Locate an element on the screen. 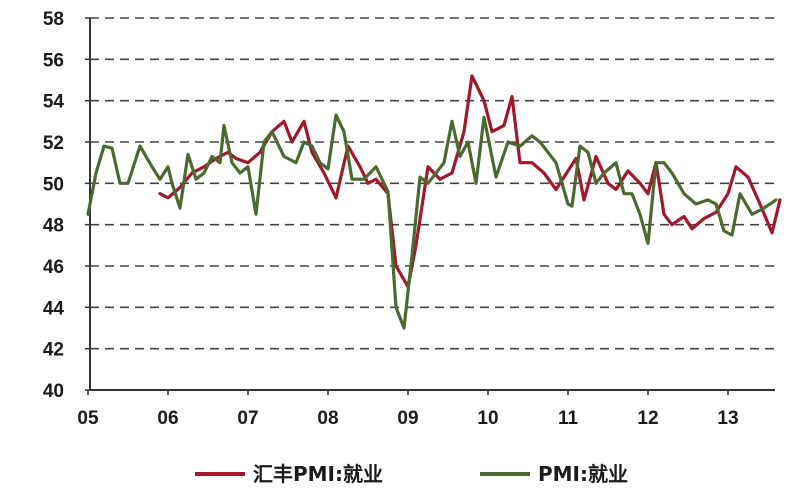 This screenshot has width=800, height=502. y-tick-label-52: 52 is located at coordinates (53, 143).